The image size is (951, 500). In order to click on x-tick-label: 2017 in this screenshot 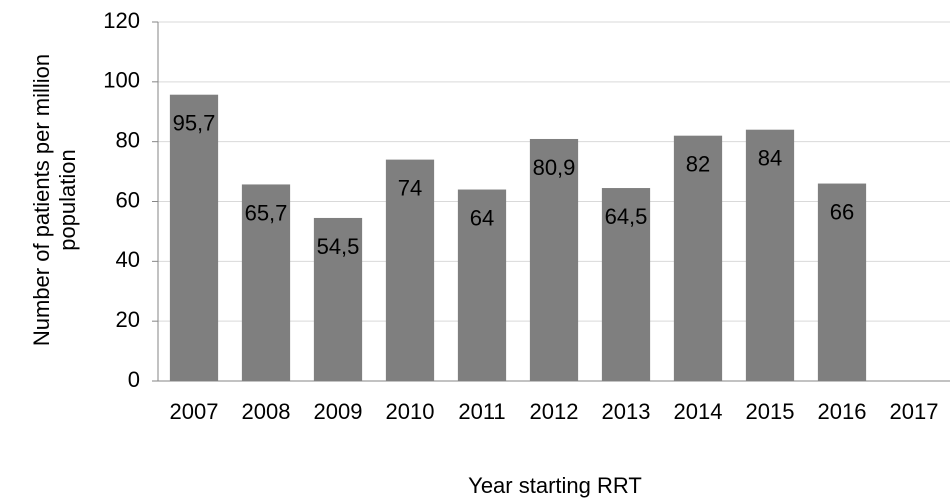, I will do `click(914, 411)`.